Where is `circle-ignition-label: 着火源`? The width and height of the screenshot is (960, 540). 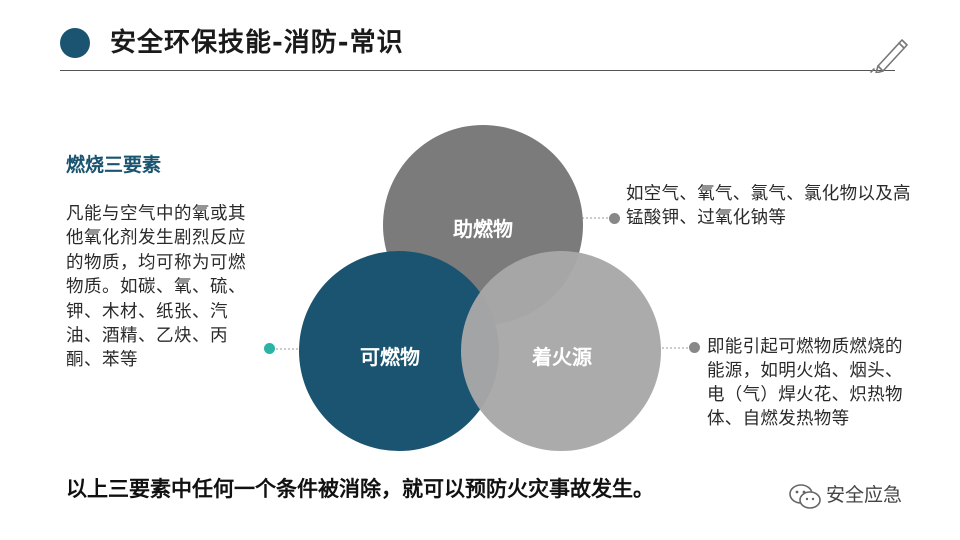 circle-ignition-label: 着火源 is located at coordinates (562, 356).